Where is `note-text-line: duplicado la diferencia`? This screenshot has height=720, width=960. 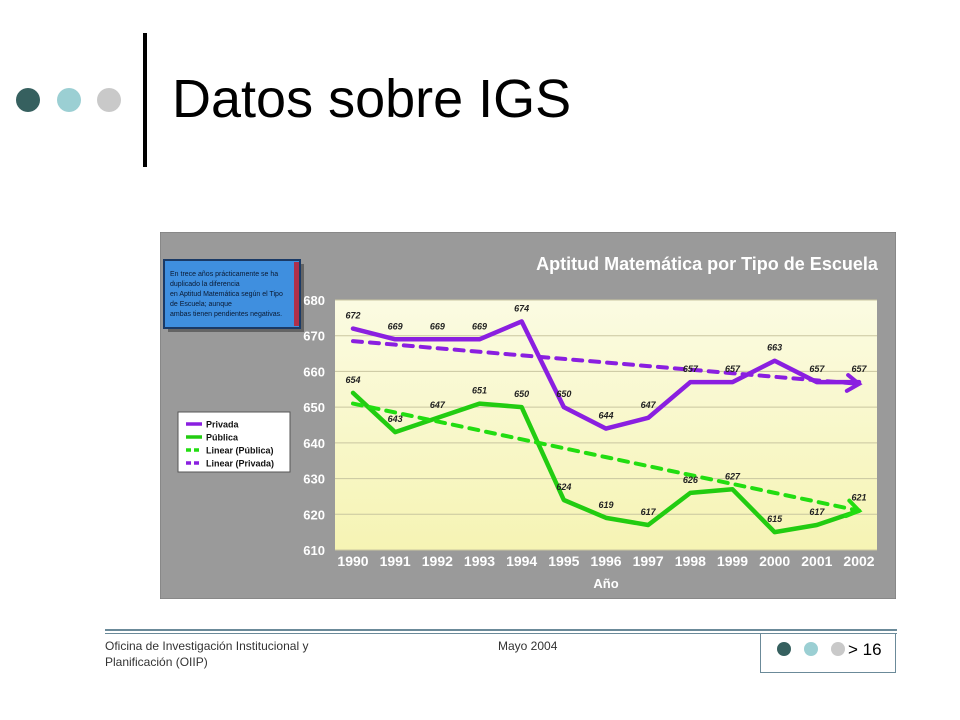
note-text-line: duplicado la diferencia is located at coordinates (205, 284).